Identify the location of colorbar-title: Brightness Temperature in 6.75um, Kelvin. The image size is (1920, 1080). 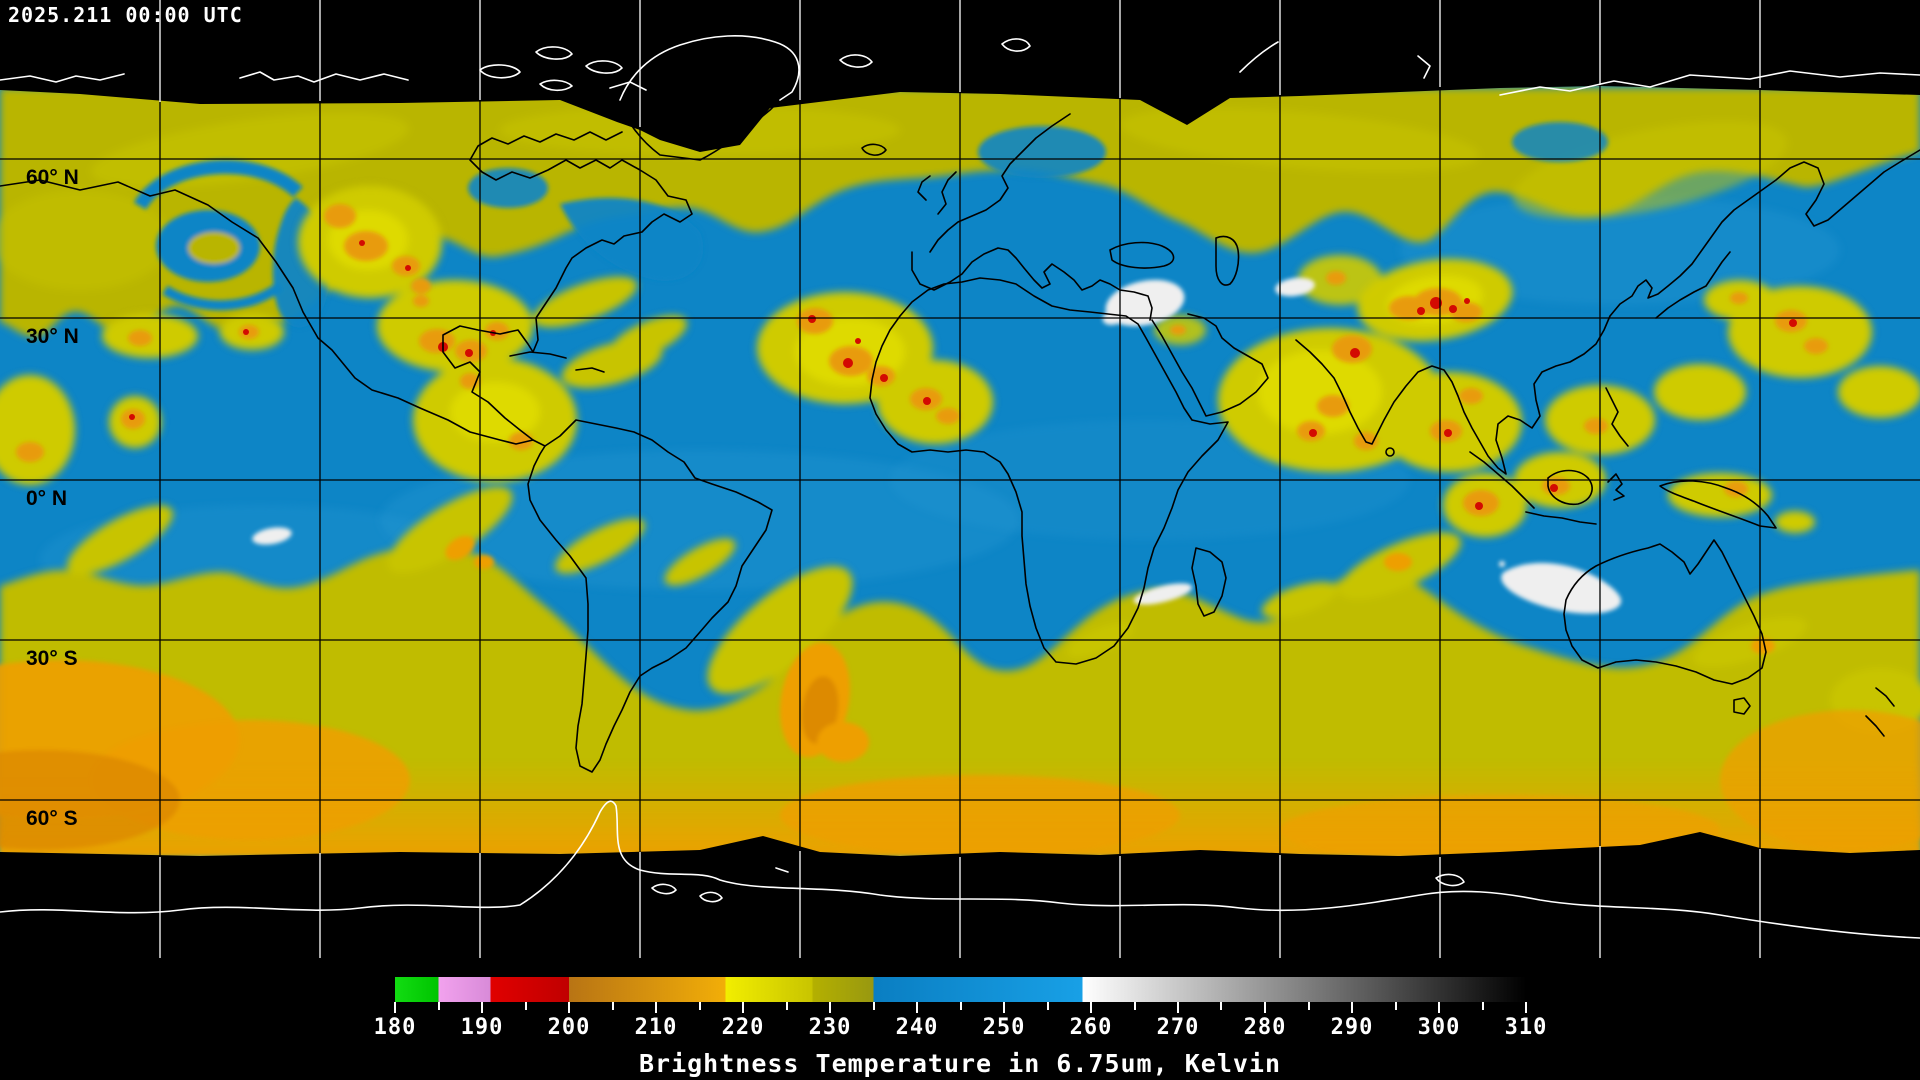
(960, 1063).